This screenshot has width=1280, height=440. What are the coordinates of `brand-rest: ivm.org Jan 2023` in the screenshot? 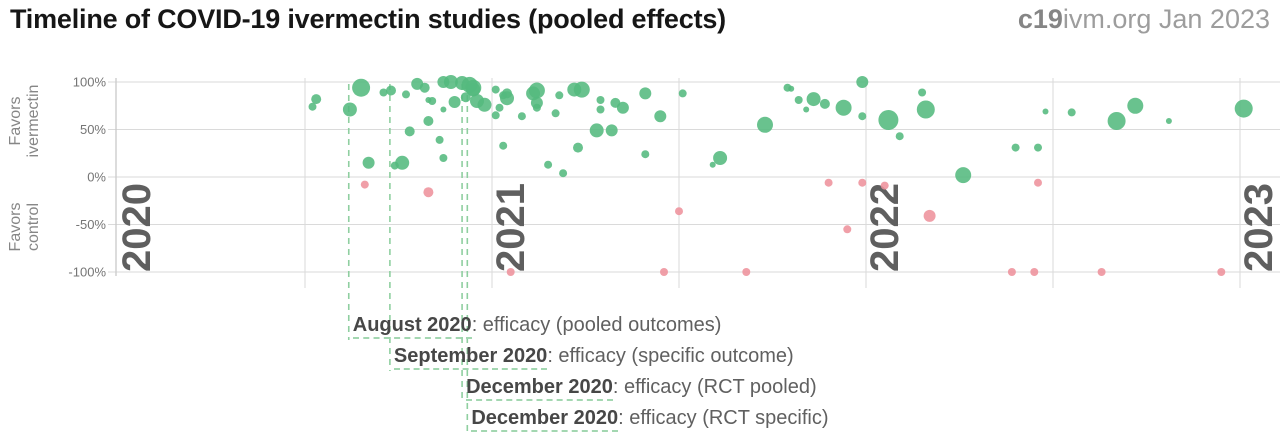 It's located at (1166, 19).